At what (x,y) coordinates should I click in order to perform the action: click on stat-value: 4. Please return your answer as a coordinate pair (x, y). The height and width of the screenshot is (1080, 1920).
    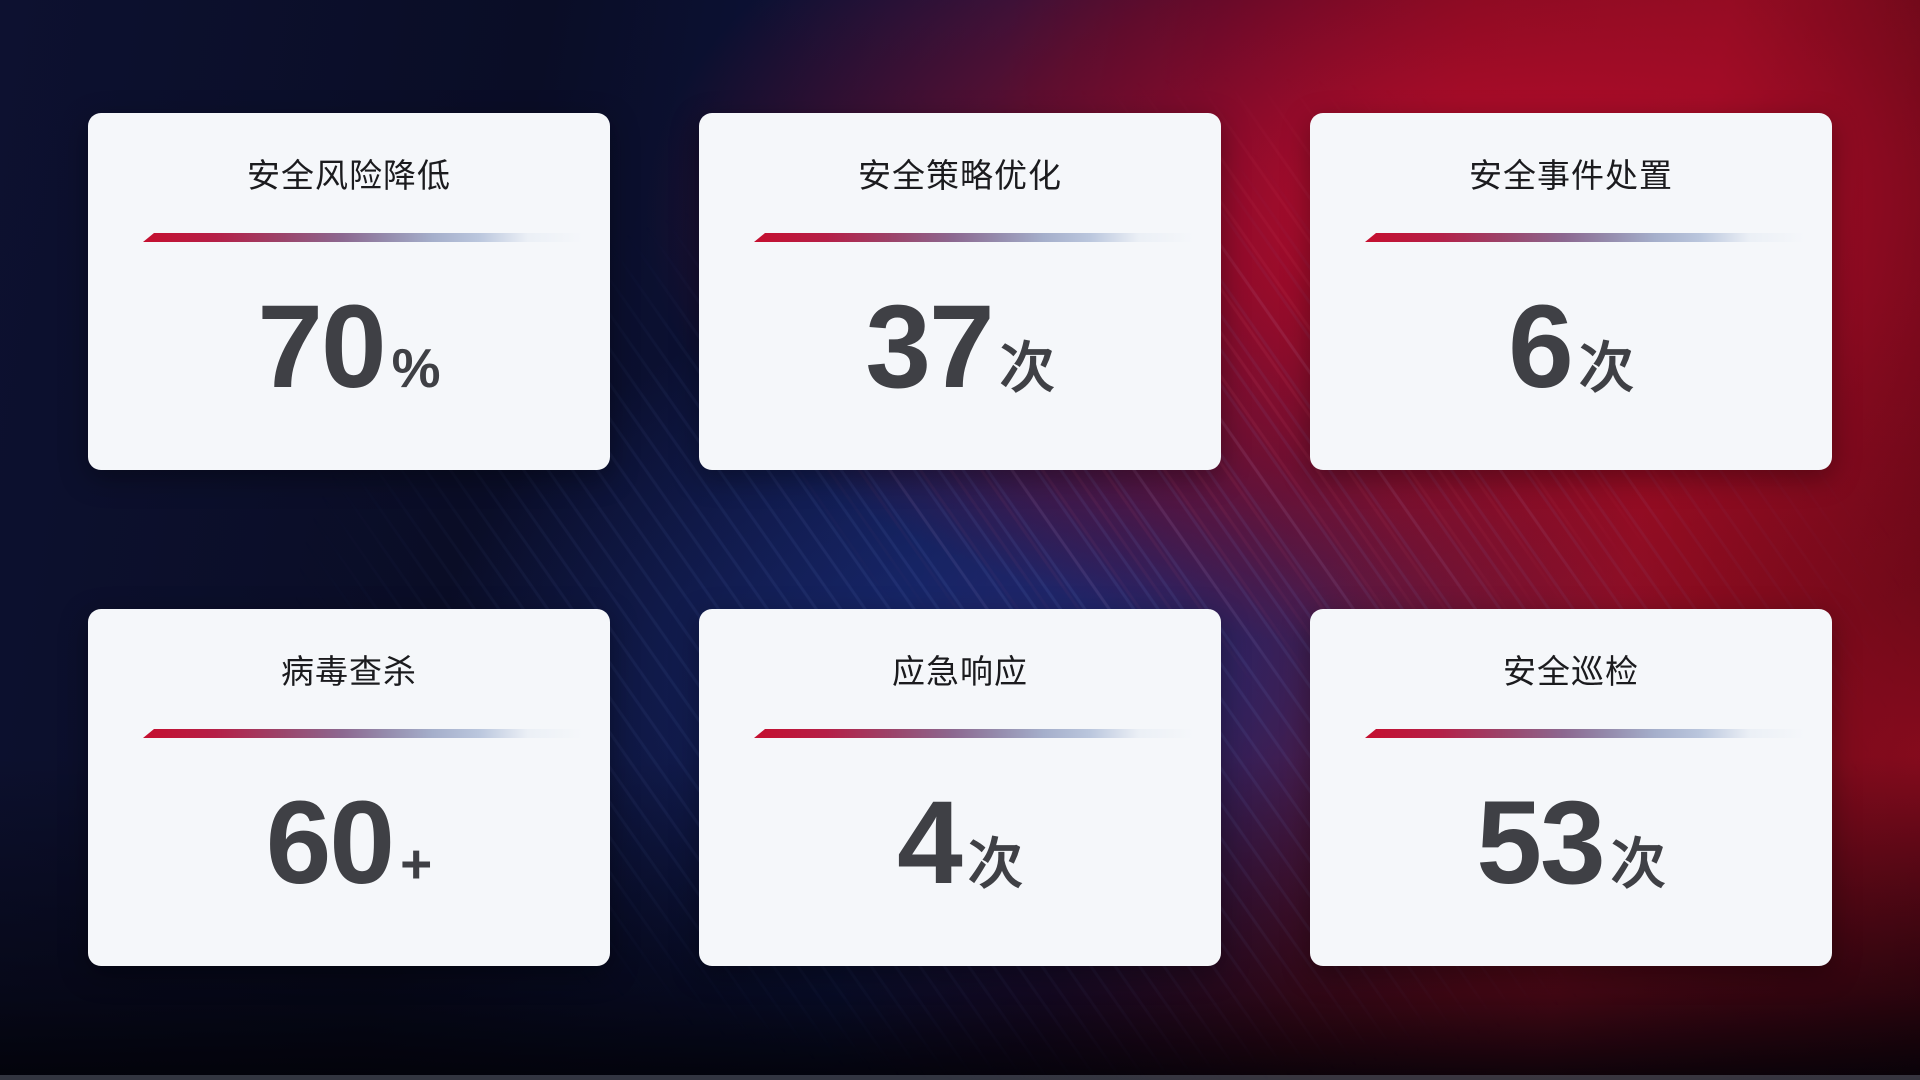
    Looking at the image, I should click on (930, 843).